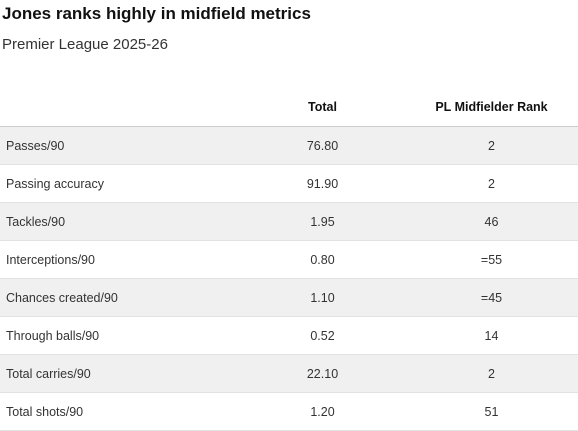 Image resolution: width=578 pixels, height=431 pixels. What do you see at coordinates (120, 297) in the screenshot?
I see `row-label: Chances created/90` at bounding box center [120, 297].